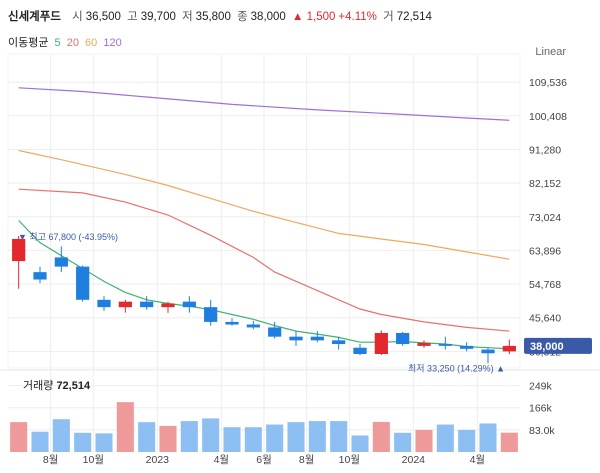 This screenshot has width=600, height=473. What do you see at coordinates (28, 43) in the screenshot?
I see `ma-legend-label: 이동평균` at bounding box center [28, 43].